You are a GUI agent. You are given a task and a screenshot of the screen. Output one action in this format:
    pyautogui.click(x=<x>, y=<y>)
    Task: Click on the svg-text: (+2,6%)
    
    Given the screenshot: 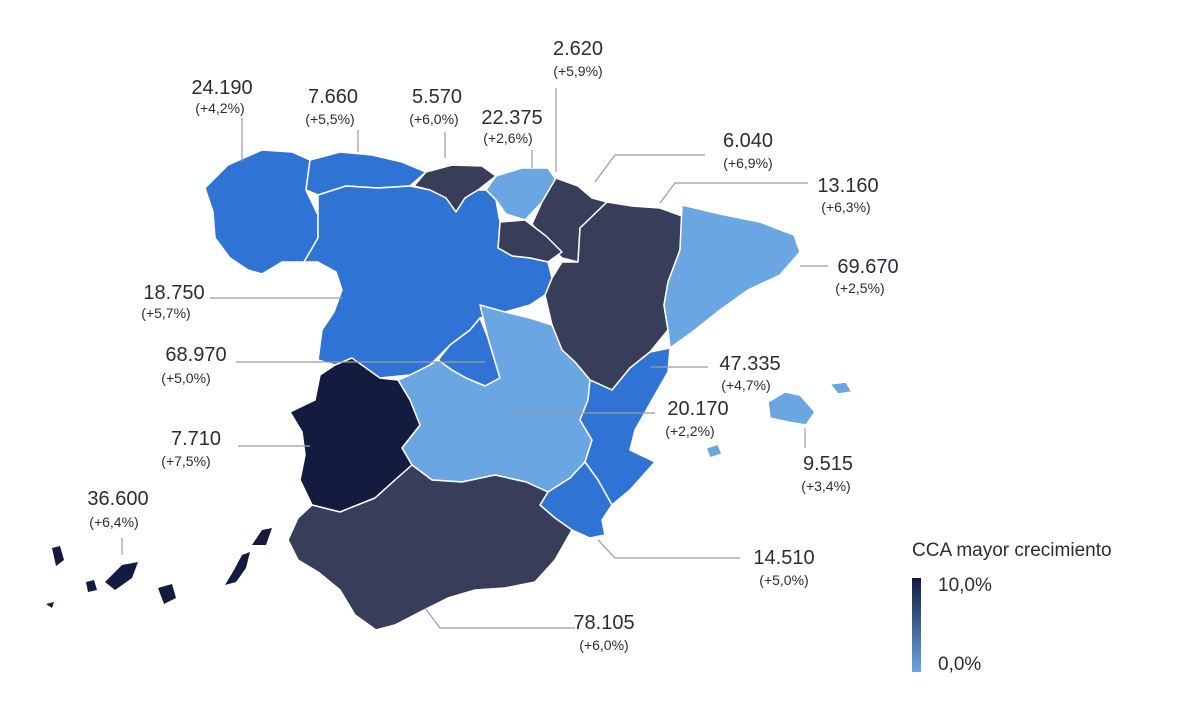 What is the action you would take?
    pyautogui.click(x=507, y=138)
    